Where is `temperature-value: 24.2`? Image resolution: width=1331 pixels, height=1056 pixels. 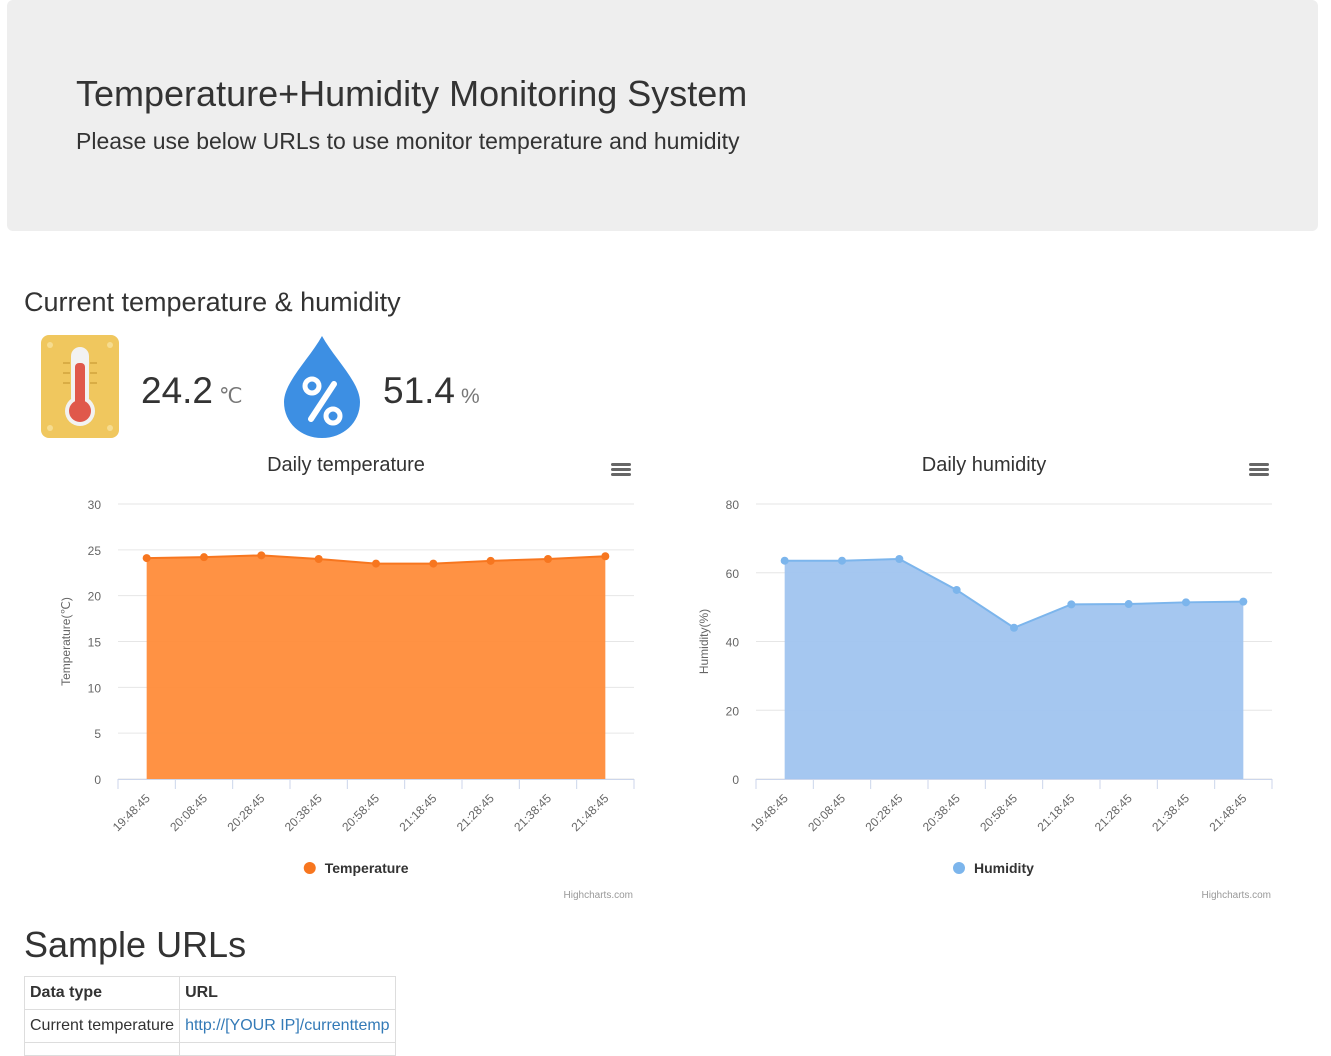 temperature-value: 24.2 is located at coordinates (177, 390).